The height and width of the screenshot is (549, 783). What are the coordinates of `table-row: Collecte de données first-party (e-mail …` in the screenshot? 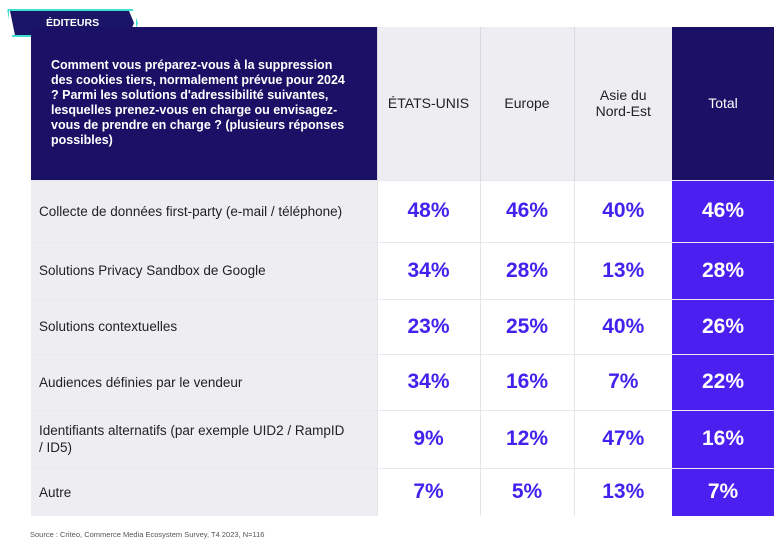 It's located at (402, 210).